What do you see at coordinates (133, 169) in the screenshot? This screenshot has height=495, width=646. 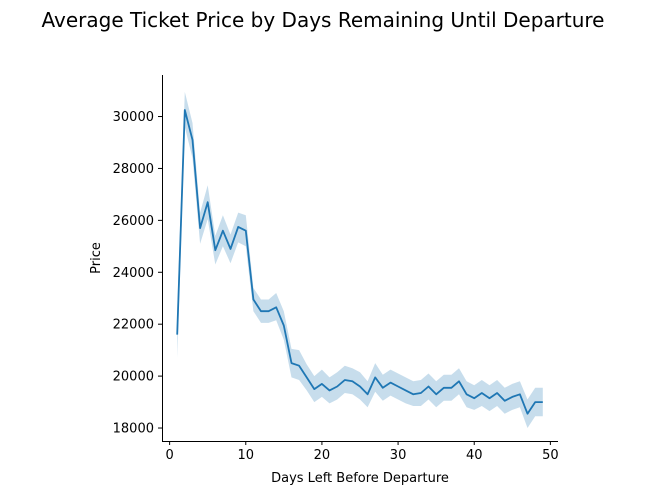 I see `y-tick-label: 28000` at bounding box center [133, 169].